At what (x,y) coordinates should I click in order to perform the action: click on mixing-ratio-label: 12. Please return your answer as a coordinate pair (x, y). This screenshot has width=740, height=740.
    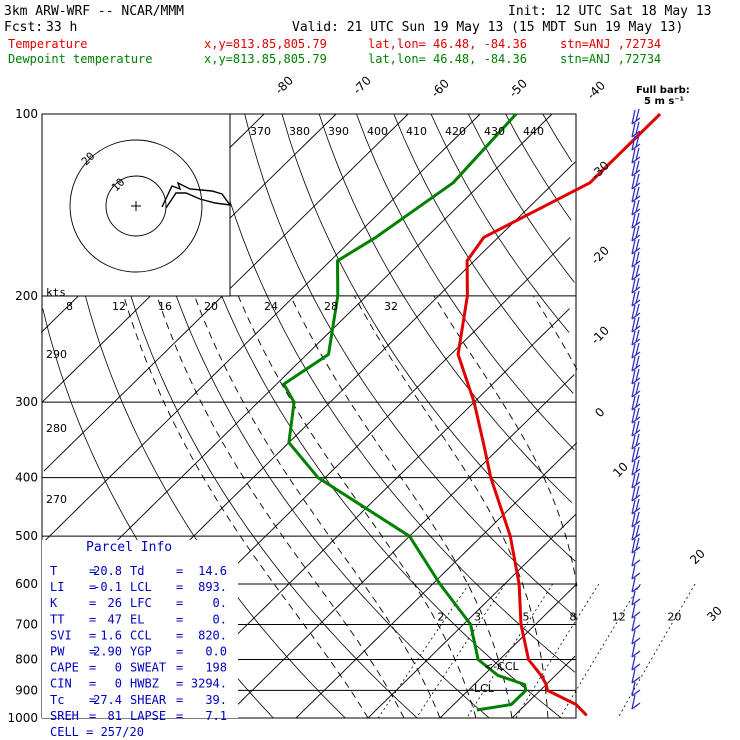
    Looking at the image, I should click on (619, 616).